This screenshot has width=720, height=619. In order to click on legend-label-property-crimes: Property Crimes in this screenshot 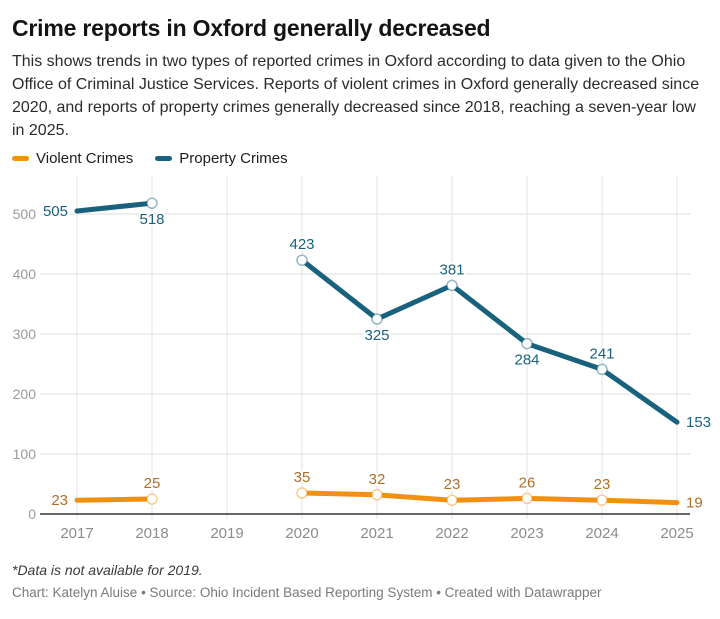, I will do `click(233, 158)`.